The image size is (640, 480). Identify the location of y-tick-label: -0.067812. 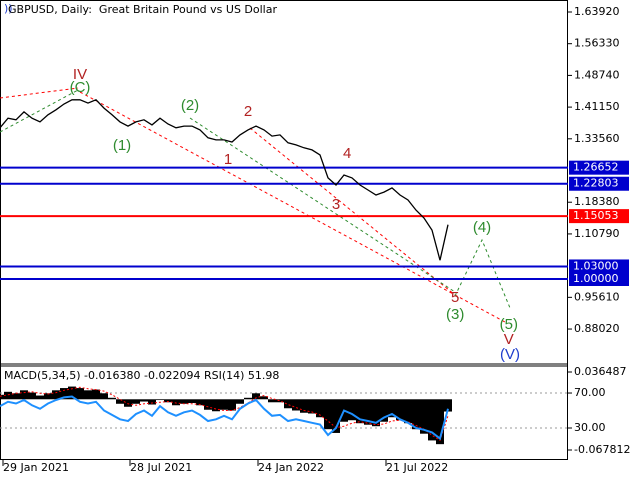
(602, 449).